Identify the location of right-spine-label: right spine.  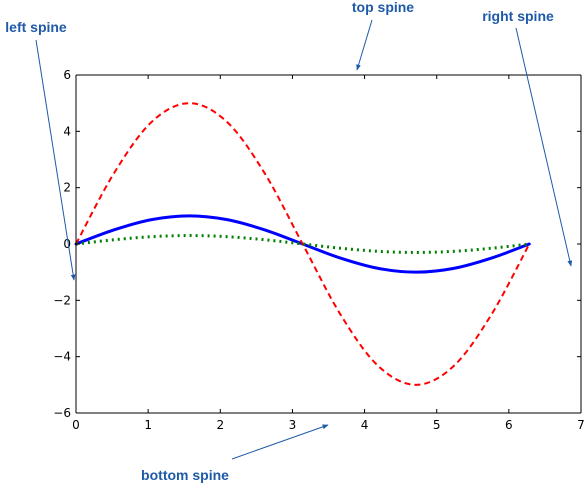
(518, 16).